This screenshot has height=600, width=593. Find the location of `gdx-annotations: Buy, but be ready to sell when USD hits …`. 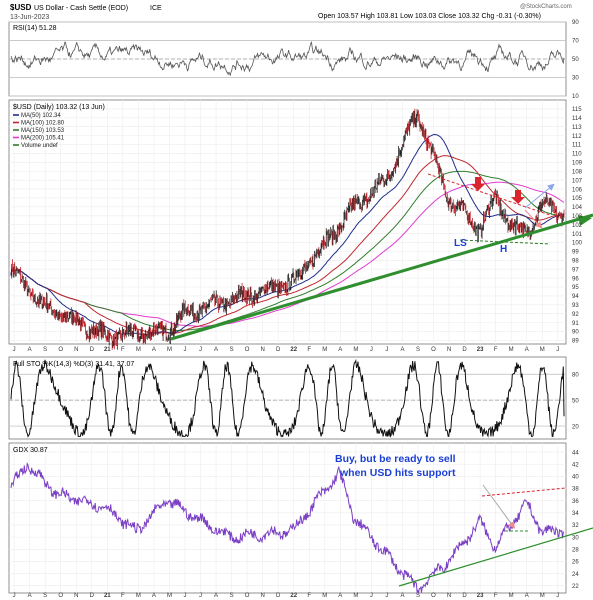

gdx-annotations: Buy, but be ready to sell when USD hits … is located at coordinates (464, 520).